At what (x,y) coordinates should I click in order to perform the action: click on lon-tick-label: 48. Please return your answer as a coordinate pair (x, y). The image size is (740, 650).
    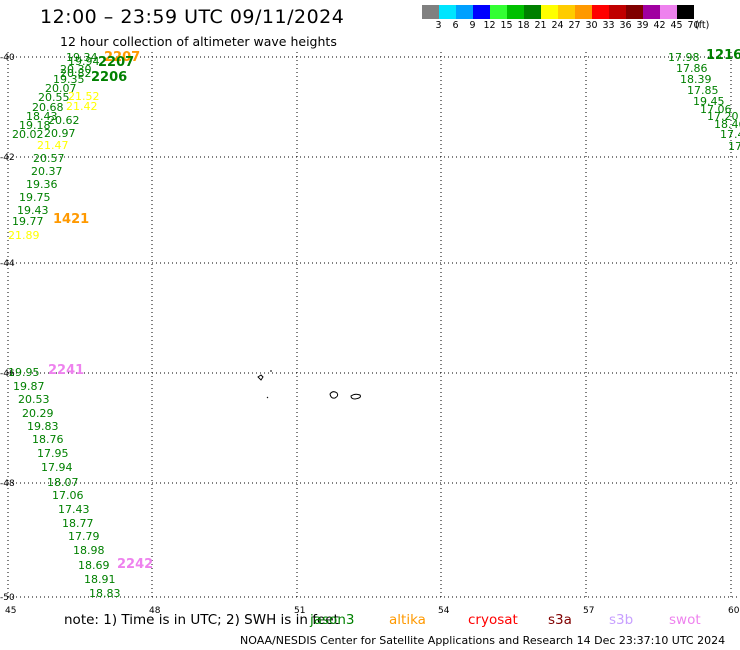
    Looking at the image, I should click on (155, 611).